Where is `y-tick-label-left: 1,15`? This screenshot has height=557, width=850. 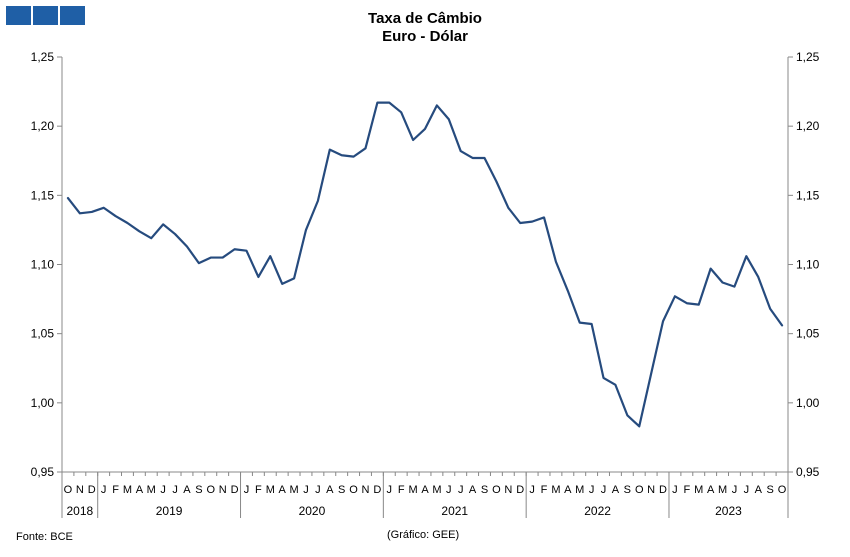
y-tick-label-left: 1,15 is located at coordinates (43, 195).